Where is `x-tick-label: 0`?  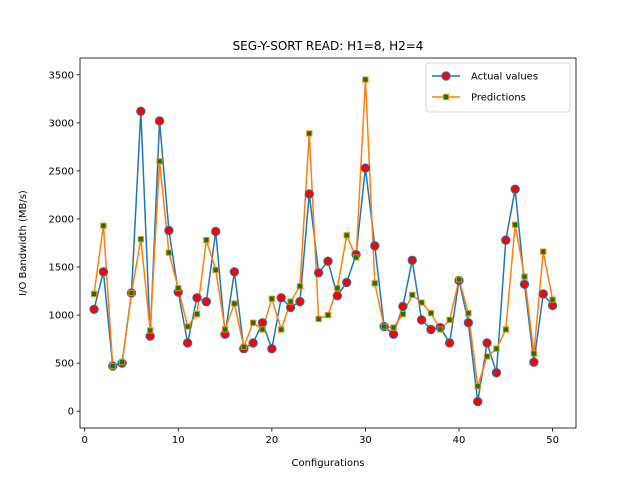 x-tick-label: 0 is located at coordinates (84, 440).